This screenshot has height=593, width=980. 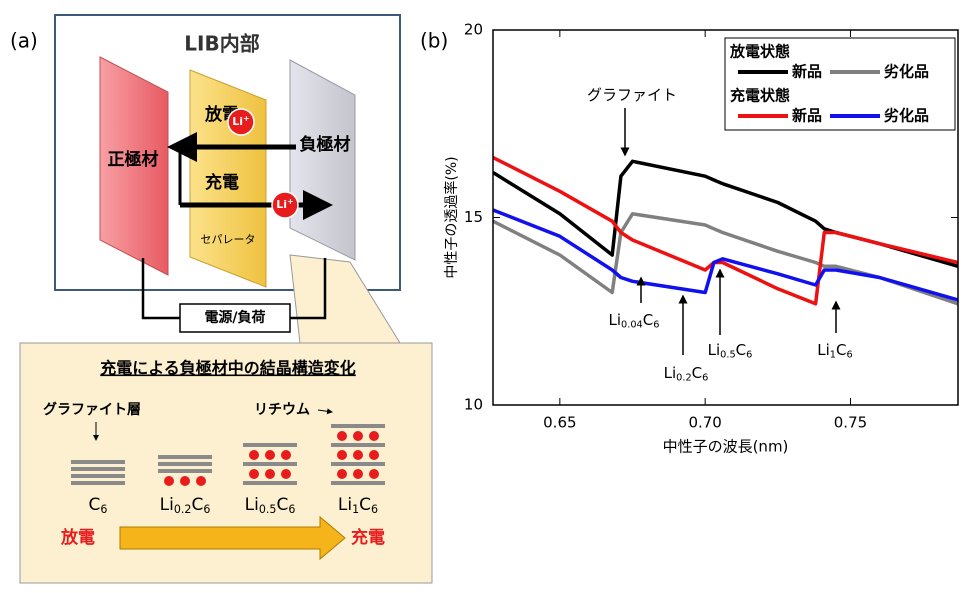 What do you see at coordinates (368, 537) in the screenshot?
I see `bottom-charge: 充電` at bounding box center [368, 537].